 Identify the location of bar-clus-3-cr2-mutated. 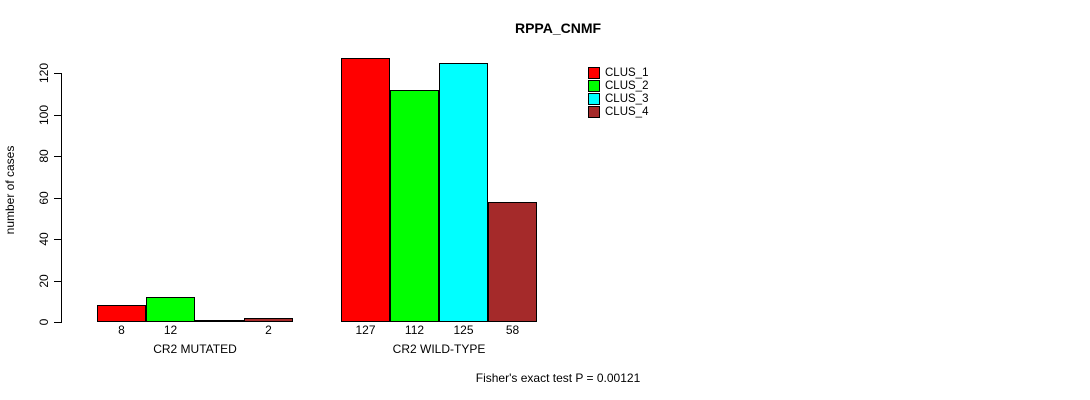
(219, 321).